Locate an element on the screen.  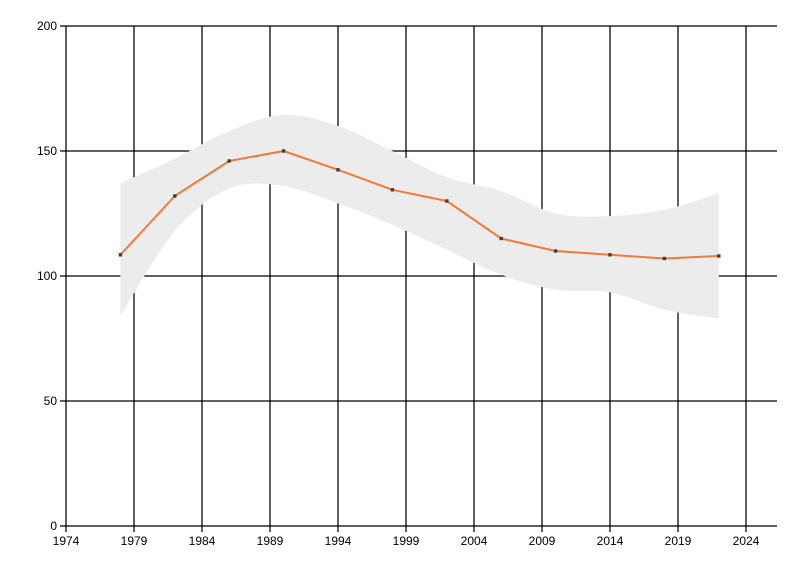
y-tick-label: 100 is located at coordinates (47, 276).